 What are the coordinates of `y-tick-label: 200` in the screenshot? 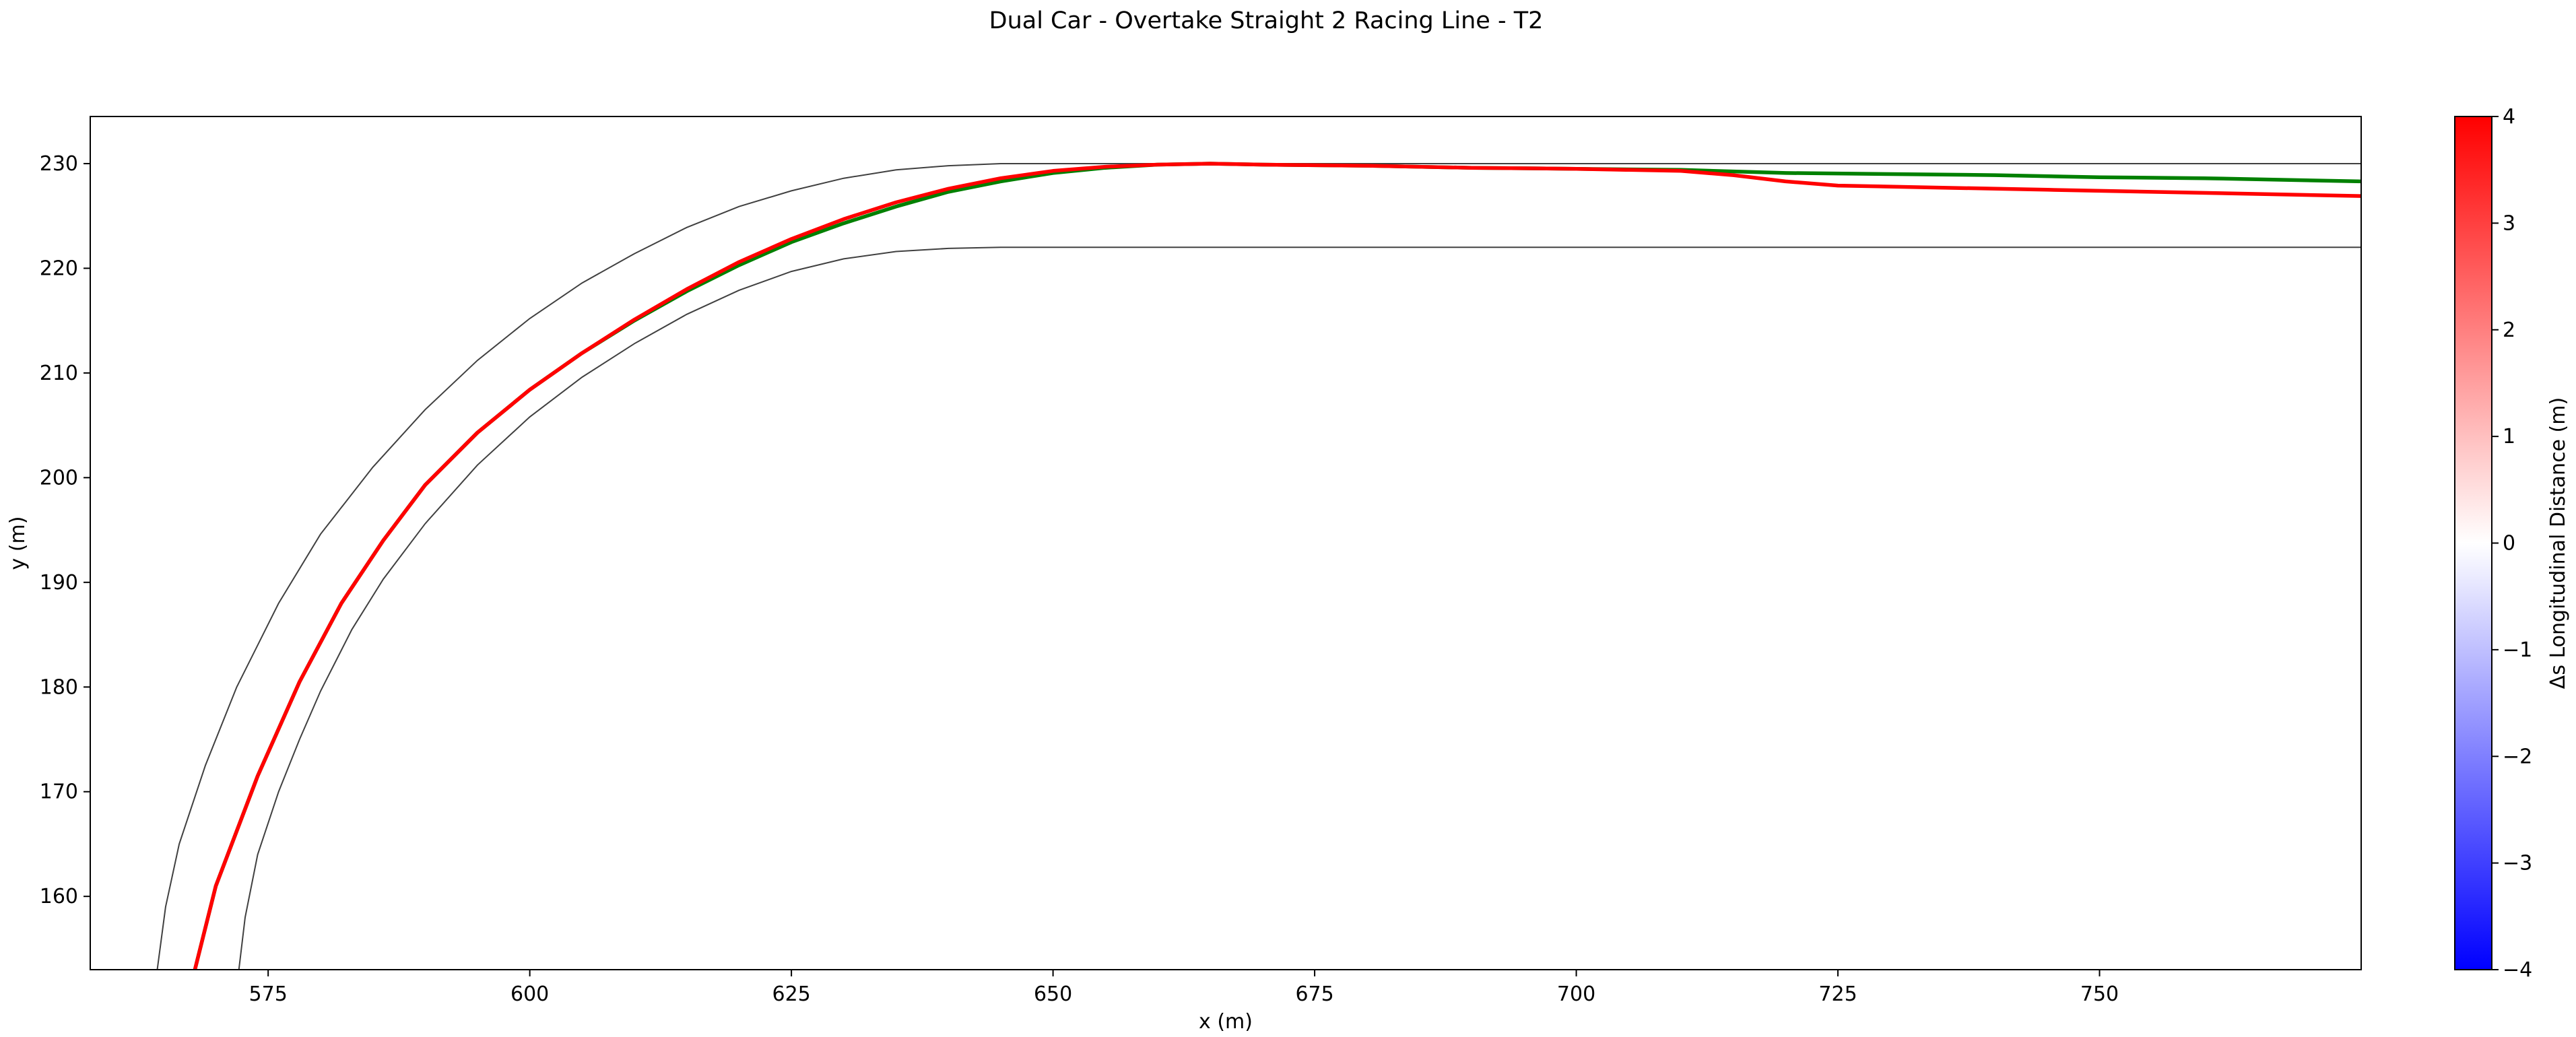 It's located at (59, 478).